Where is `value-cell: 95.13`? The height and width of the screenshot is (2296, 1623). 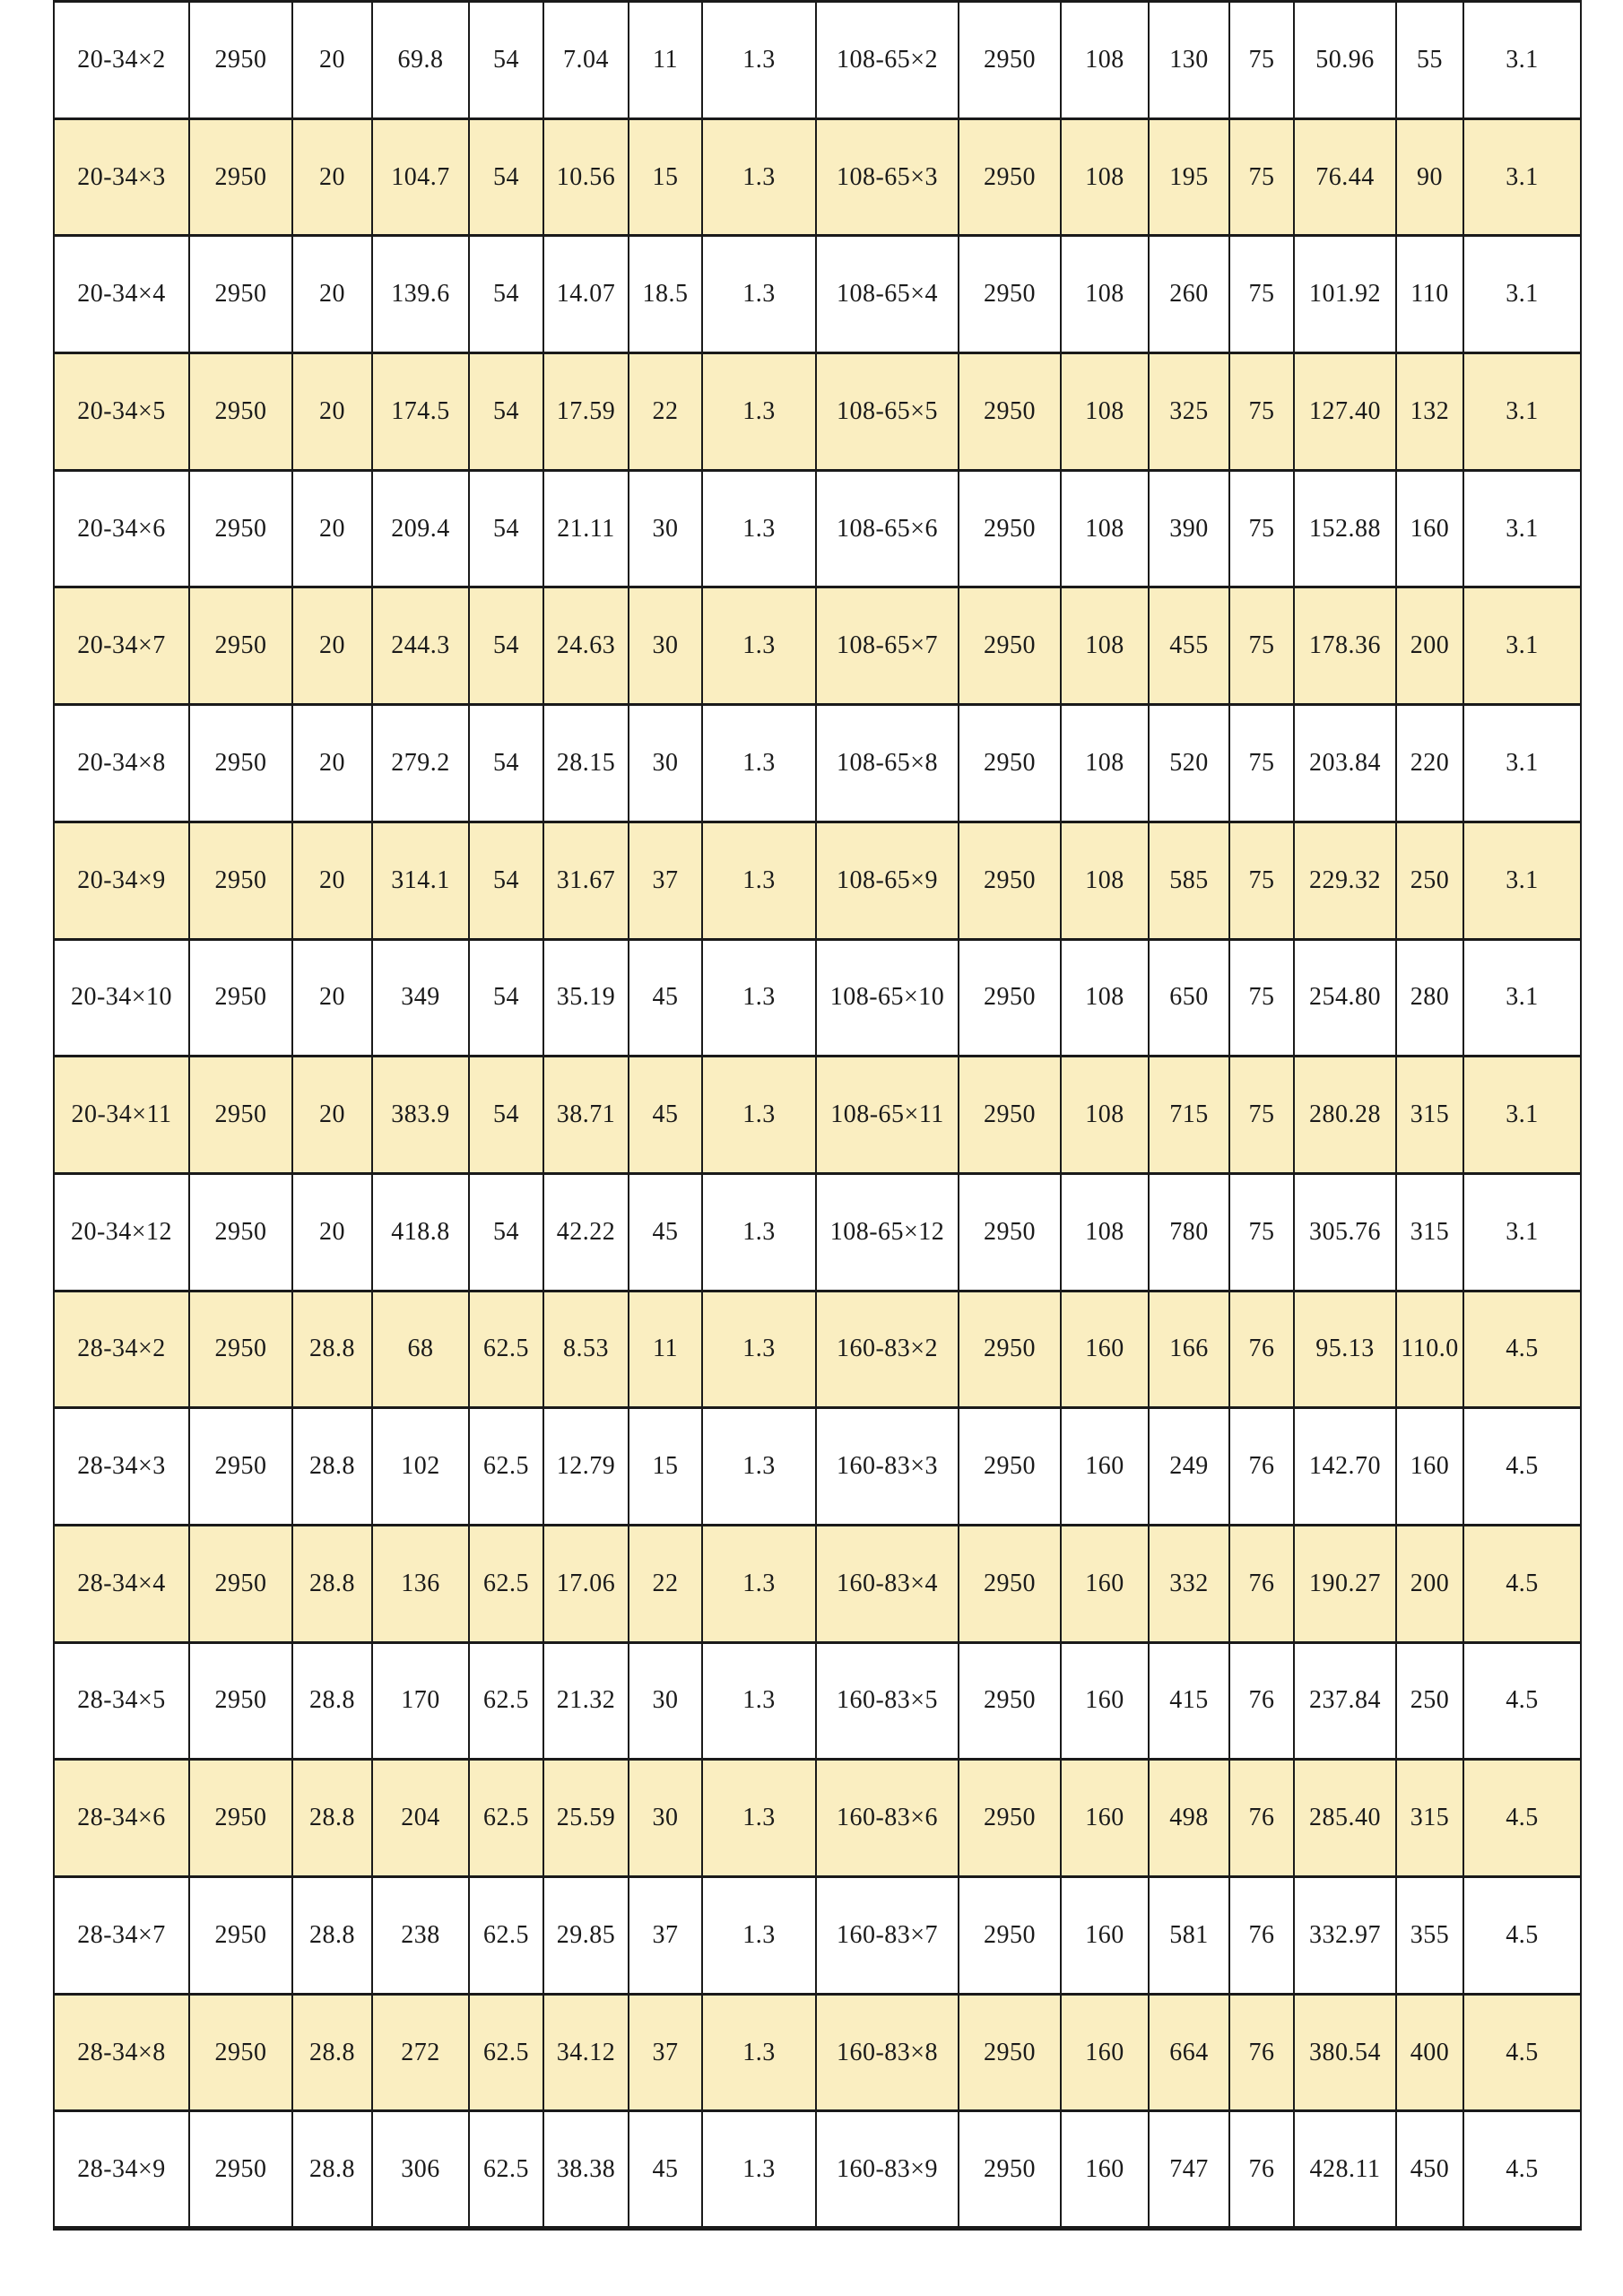 value-cell: 95.13 is located at coordinates (1345, 1349).